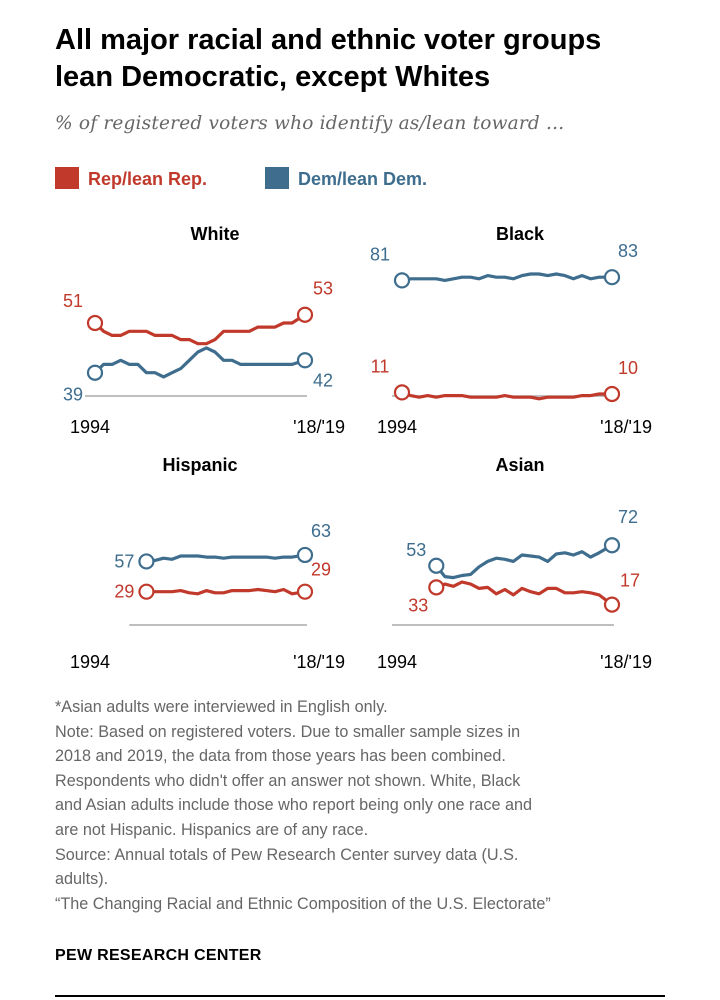 The width and height of the screenshot is (720, 1000). Describe the element at coordinates (95, 372) in the screenshot. I see `start-point-white-dem` at that location.